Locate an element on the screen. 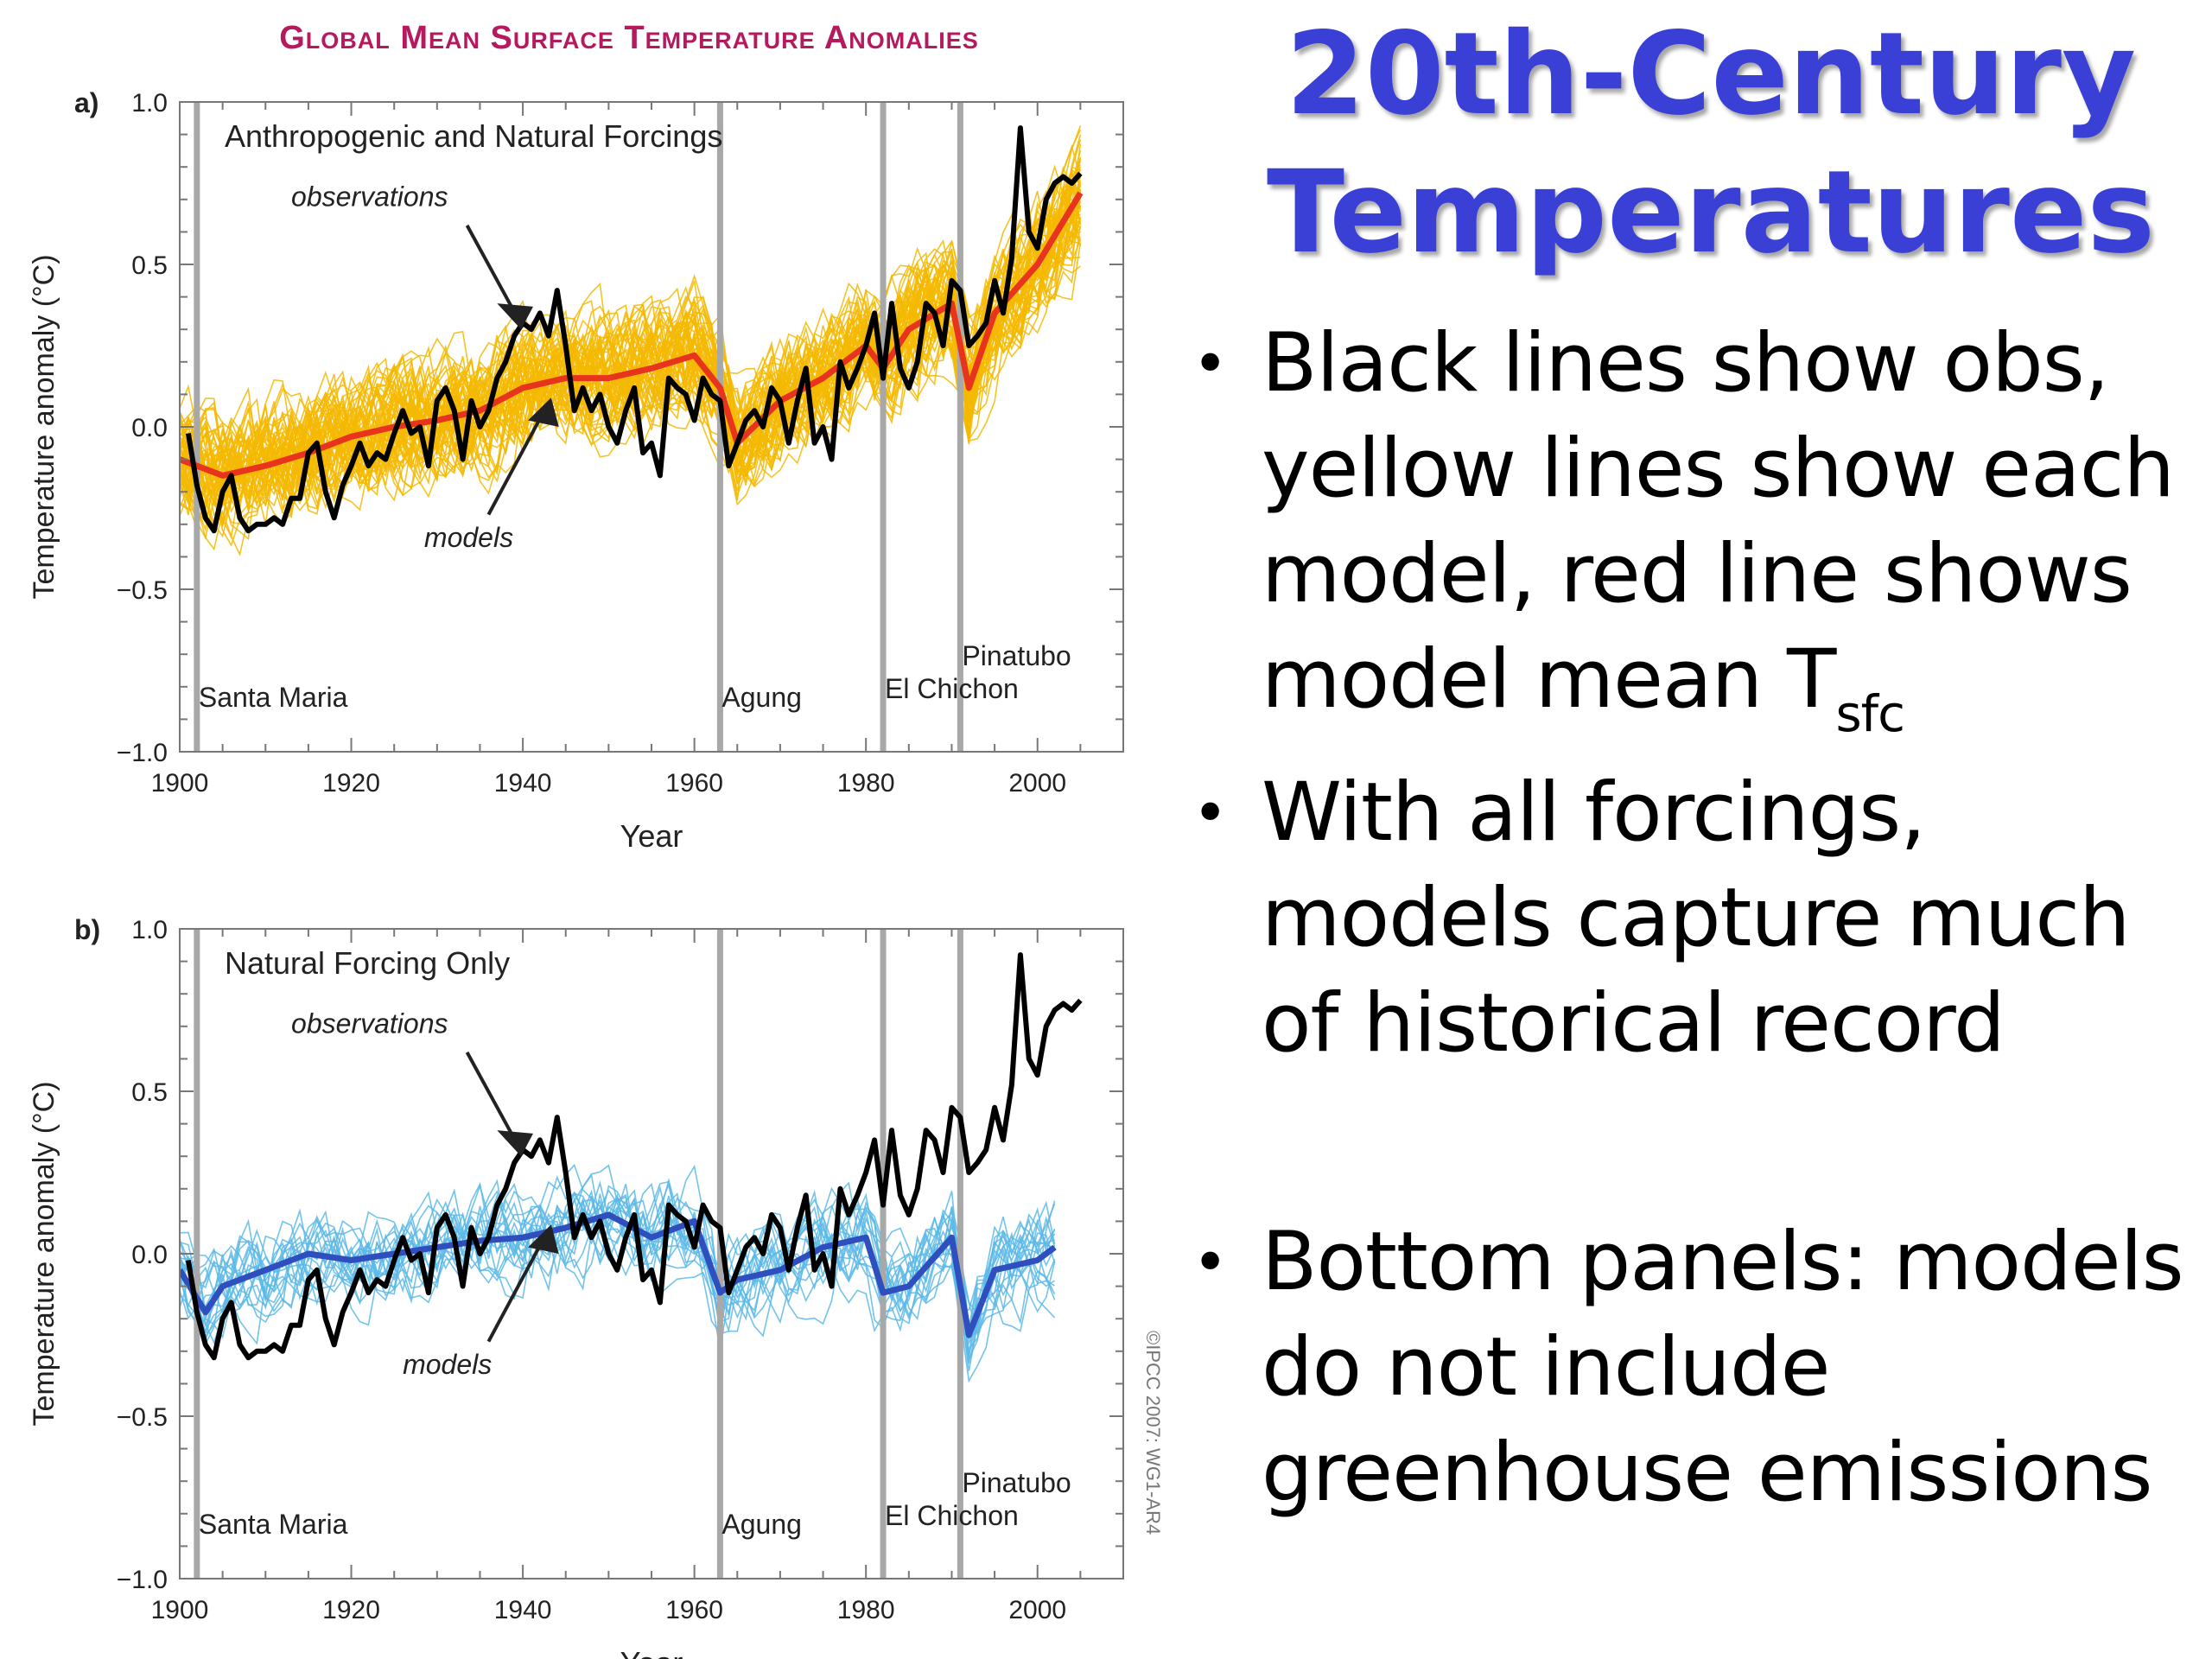 This screenshot has width=2212, height=1659. slide-title-line-1: 20th-Century is located at coordinates (1711, 74).